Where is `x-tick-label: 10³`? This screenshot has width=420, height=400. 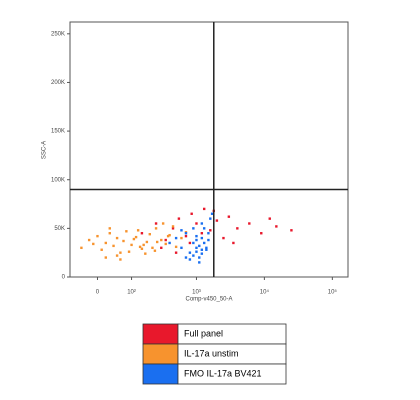
x-tick-label: 10³ is located at coordinates (196, 293).